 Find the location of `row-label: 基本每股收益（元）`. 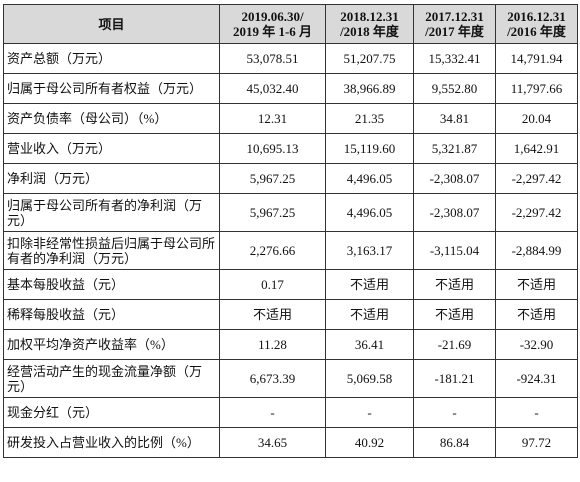

row-label: 基本每股收益（元） is located at coordinates (111, 284).